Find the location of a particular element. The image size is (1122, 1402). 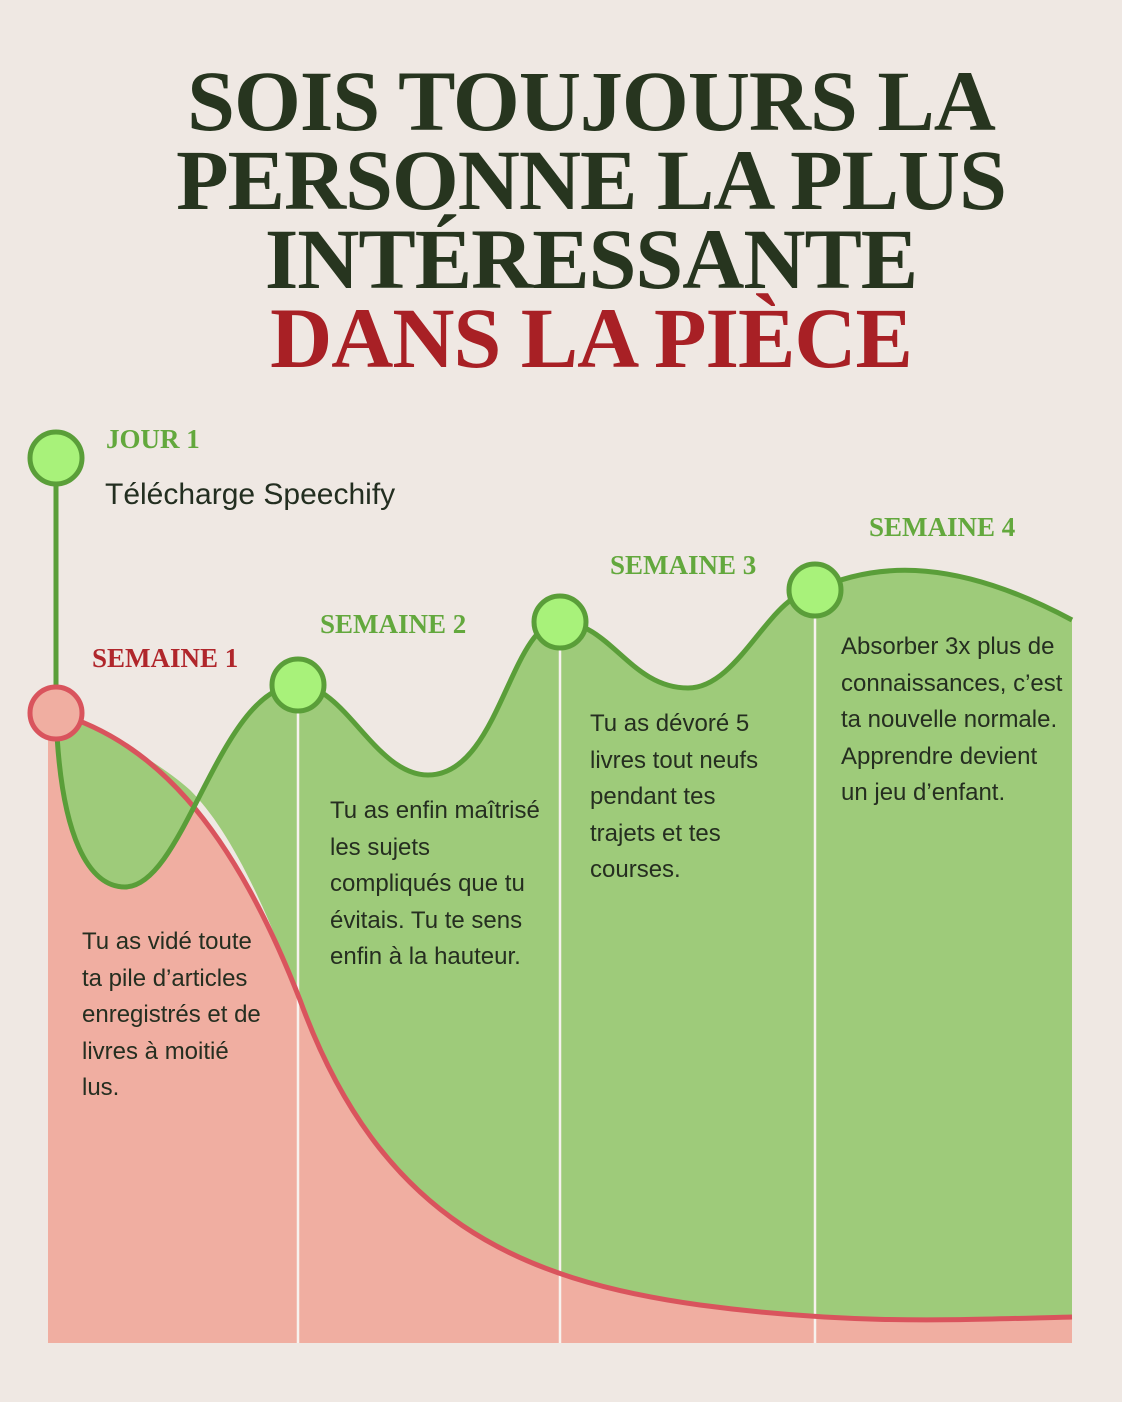

stage-label-week-2: SEMAINE 2 is located at coordinates (393, 624).